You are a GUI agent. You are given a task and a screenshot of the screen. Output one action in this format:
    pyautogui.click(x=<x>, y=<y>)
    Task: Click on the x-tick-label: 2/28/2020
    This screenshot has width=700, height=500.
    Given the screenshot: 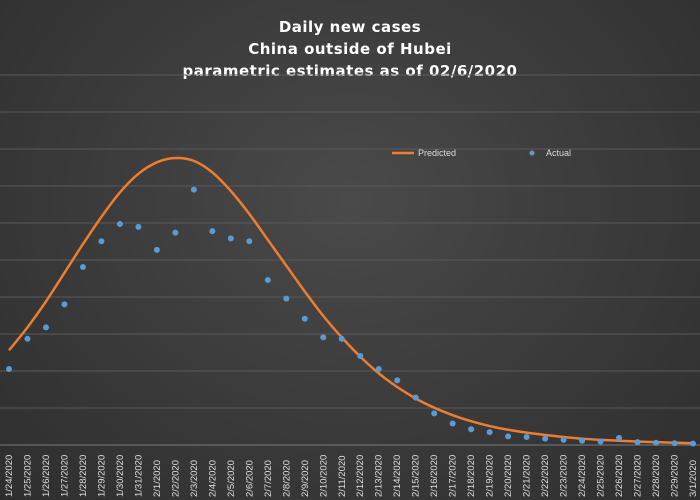 What is the action you would take?
    pyautogui.click(x=656, y=476)
    